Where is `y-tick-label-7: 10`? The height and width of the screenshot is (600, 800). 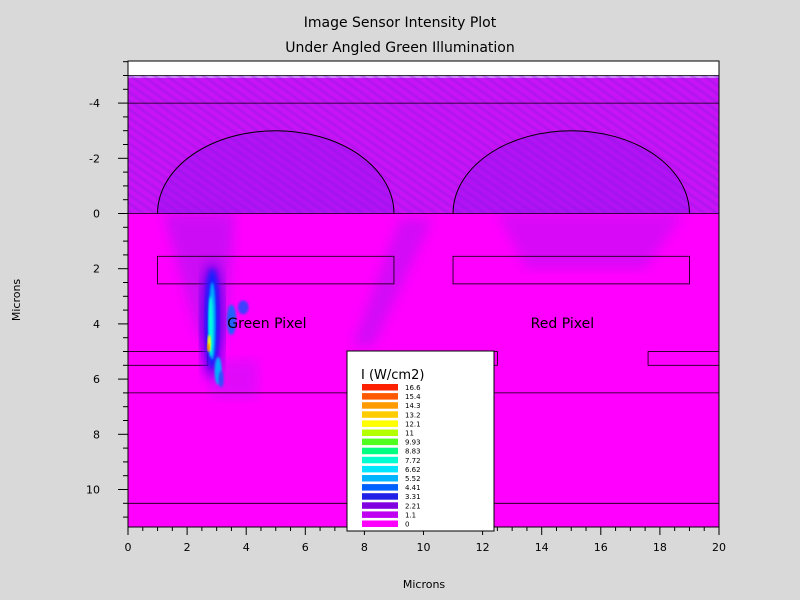 y-tick-label-7: 10 is located at coordinates (93, 490).